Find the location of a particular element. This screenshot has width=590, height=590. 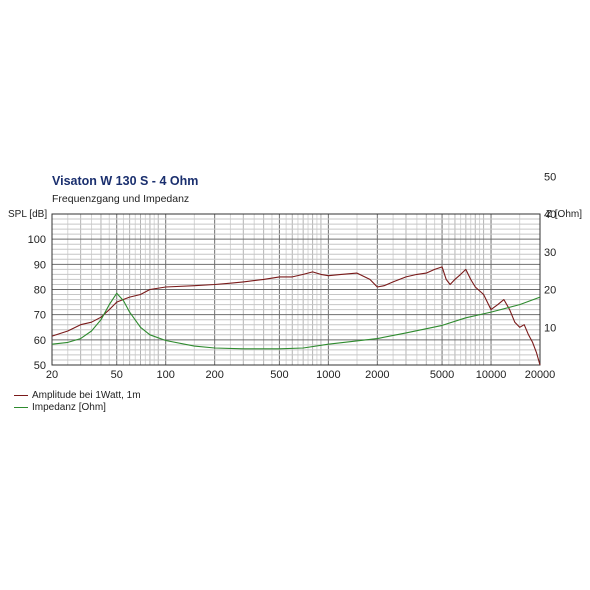

legend-swatch-amplitude is located at coordinates (21, 395).